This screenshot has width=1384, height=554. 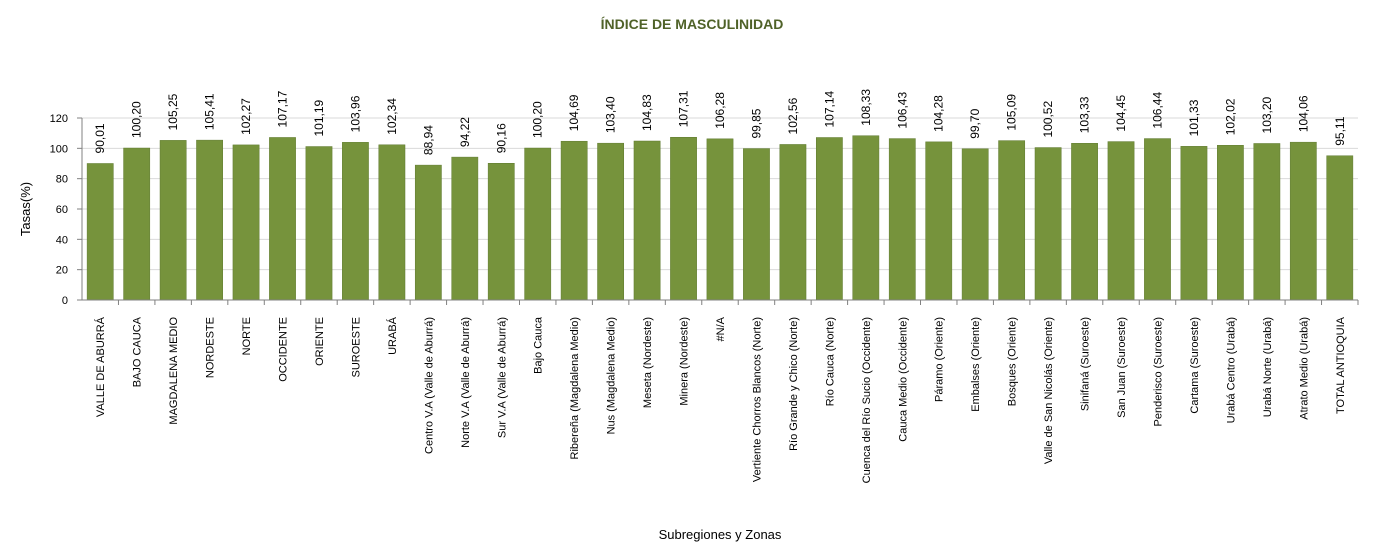 I want to click on data-label: 101,19, so click(x=319, y=117).